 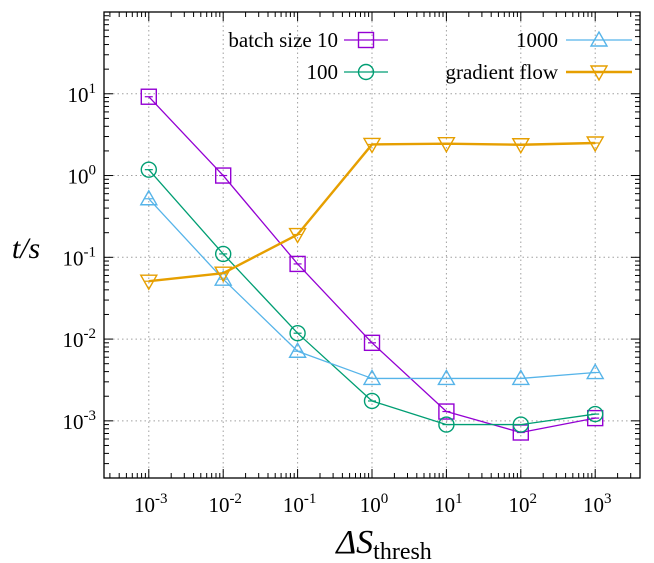 I want to click on x-tick-label: 10³, so click(x=597, y=504).